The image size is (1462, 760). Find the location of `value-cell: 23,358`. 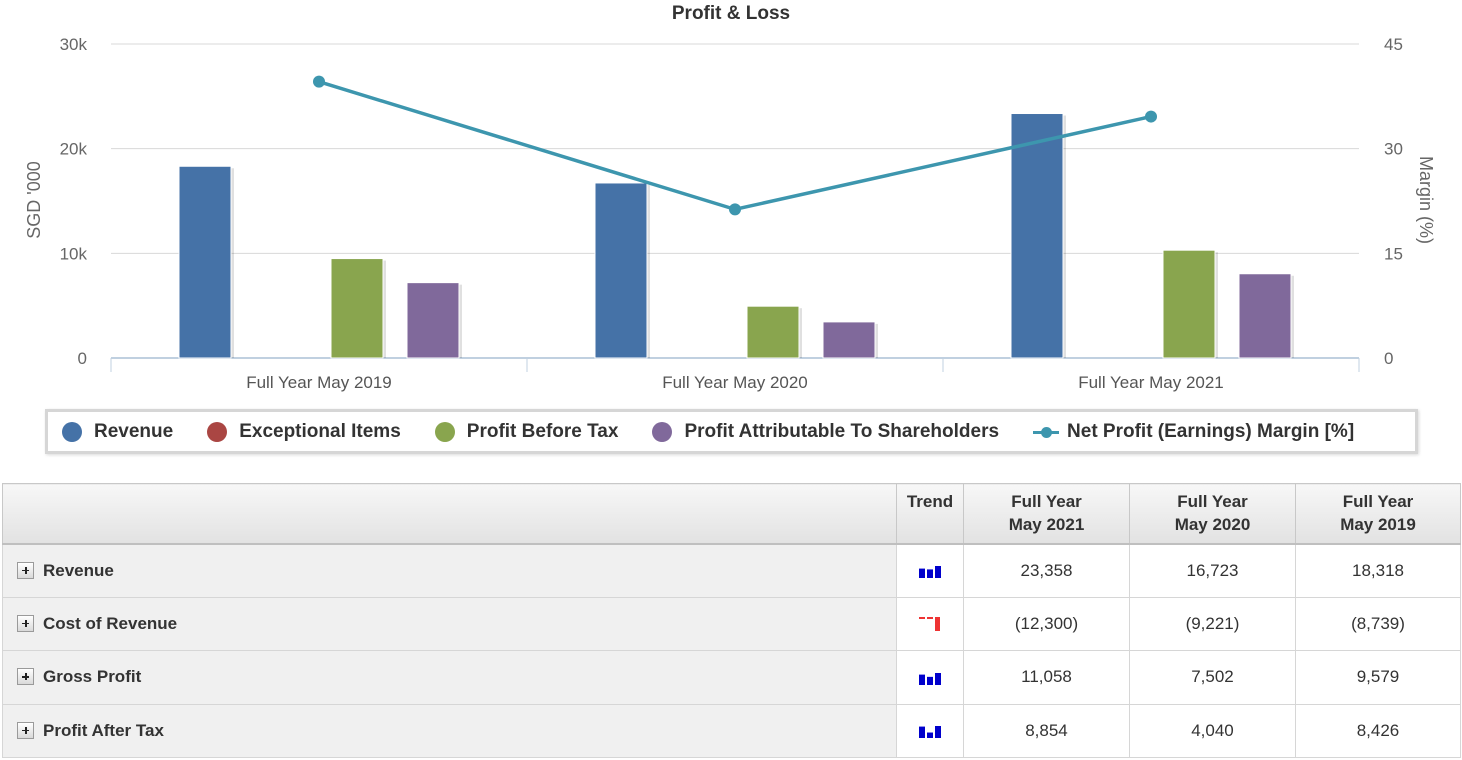

value-cell: 23,358 is located at coordinates (1046, 570).